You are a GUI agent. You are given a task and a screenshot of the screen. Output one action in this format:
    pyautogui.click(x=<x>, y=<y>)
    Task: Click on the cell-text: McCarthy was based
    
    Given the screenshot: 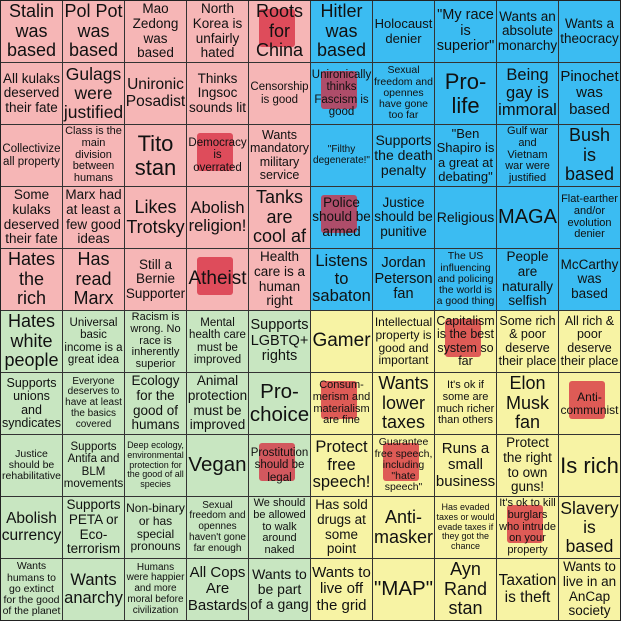 What is the action you would take?
    pyautogui.click(x=589, y=278)
    